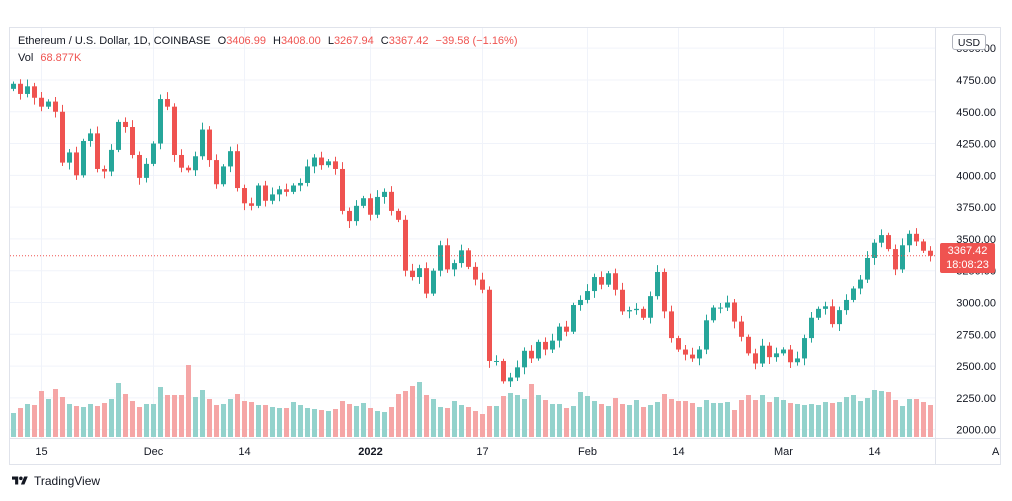  I want to click on x-tick-label: Mar, so click(783, 452).